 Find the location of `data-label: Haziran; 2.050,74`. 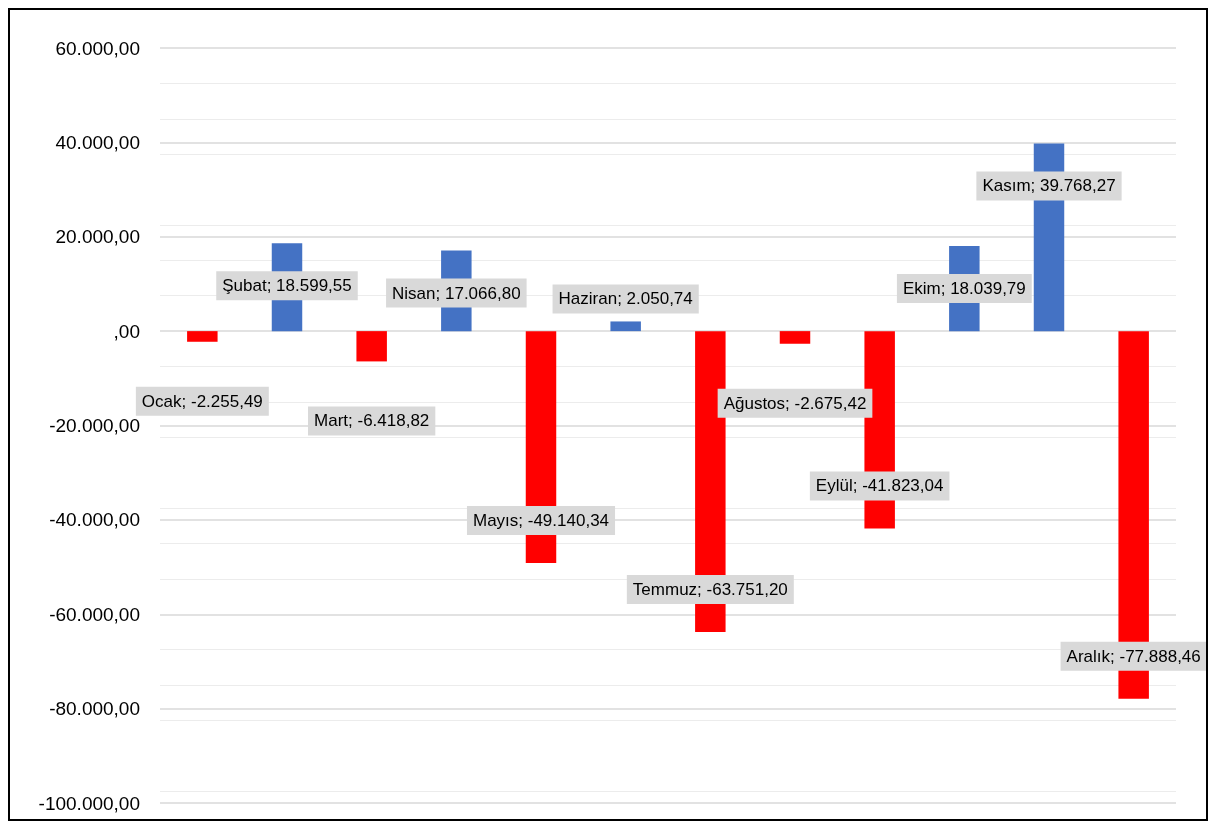

data-label: Haziran; 2.050,74 is located at coordinates (625, 299).